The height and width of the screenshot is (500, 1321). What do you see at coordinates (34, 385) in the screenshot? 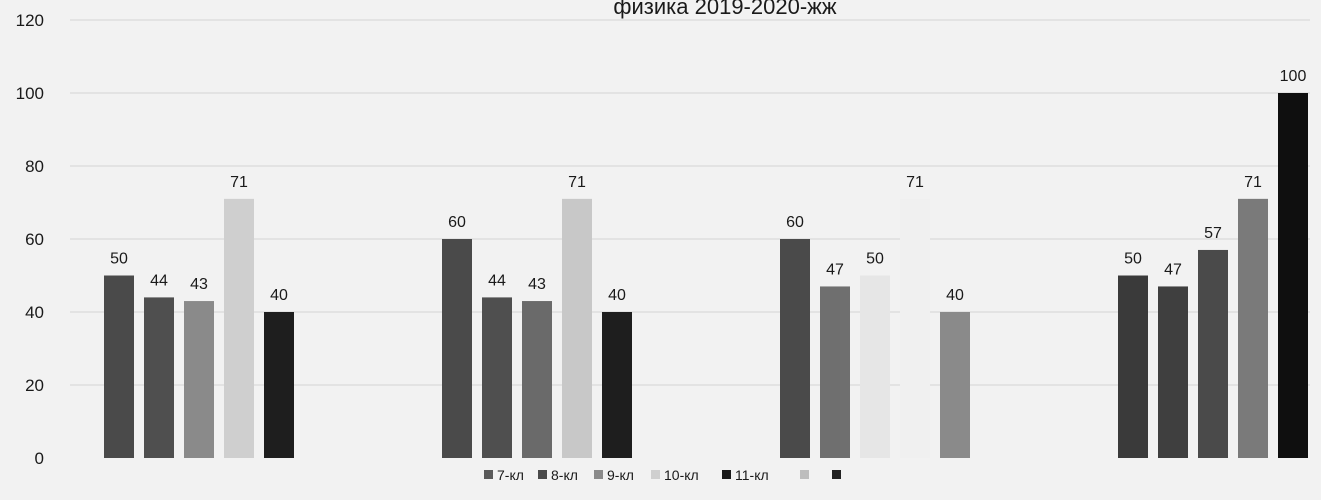
I see `y-tick-label: 20` at bounding box center [34, 385].